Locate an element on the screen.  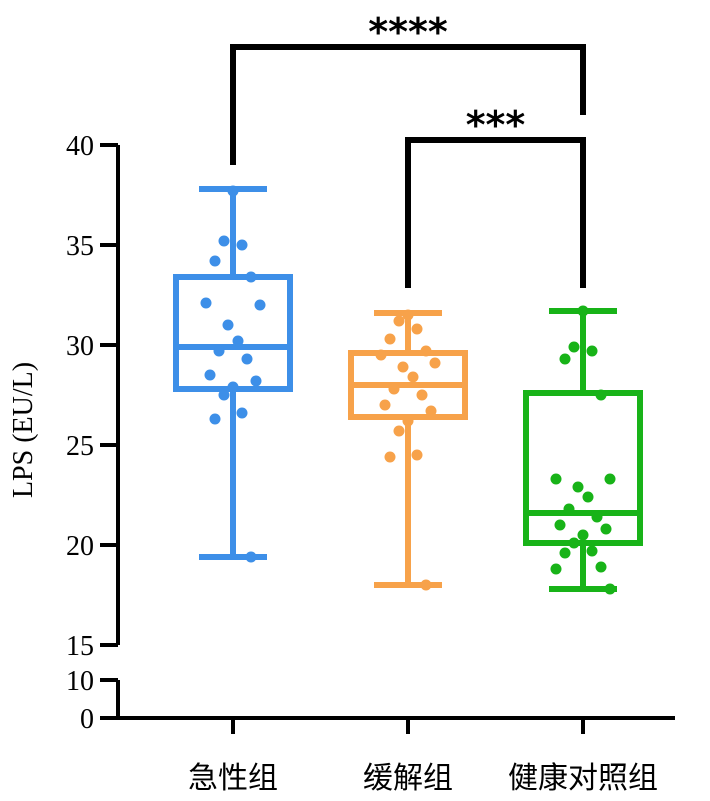
x-axis: 急性组 缓解组 健康对照组 is located at coordinates (395, 756).